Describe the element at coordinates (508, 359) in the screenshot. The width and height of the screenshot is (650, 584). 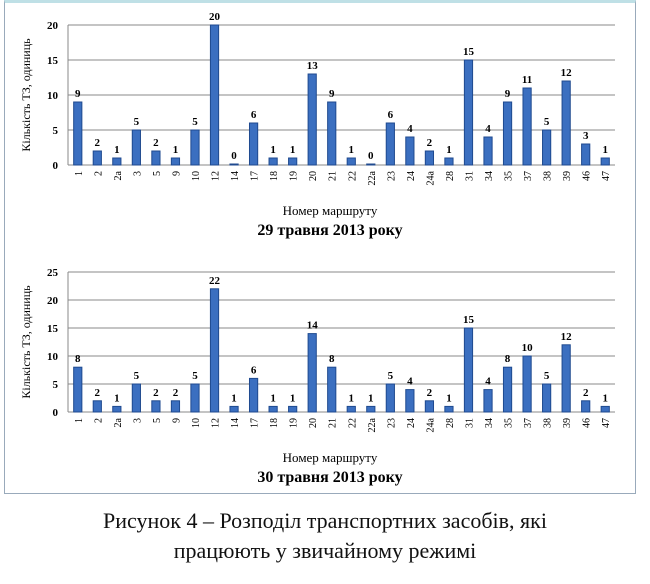
I see `data-label: 8` at that location.